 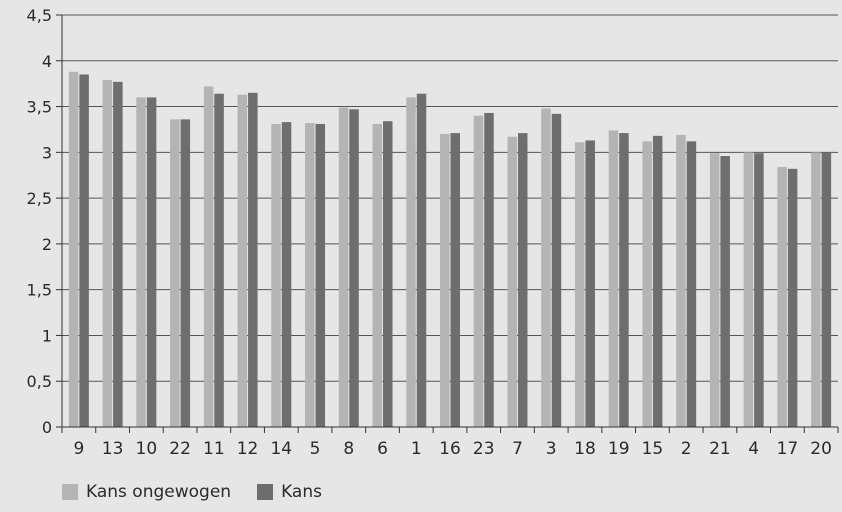 I want to click on y-tick-label: 2, so click(x=47, y=244).